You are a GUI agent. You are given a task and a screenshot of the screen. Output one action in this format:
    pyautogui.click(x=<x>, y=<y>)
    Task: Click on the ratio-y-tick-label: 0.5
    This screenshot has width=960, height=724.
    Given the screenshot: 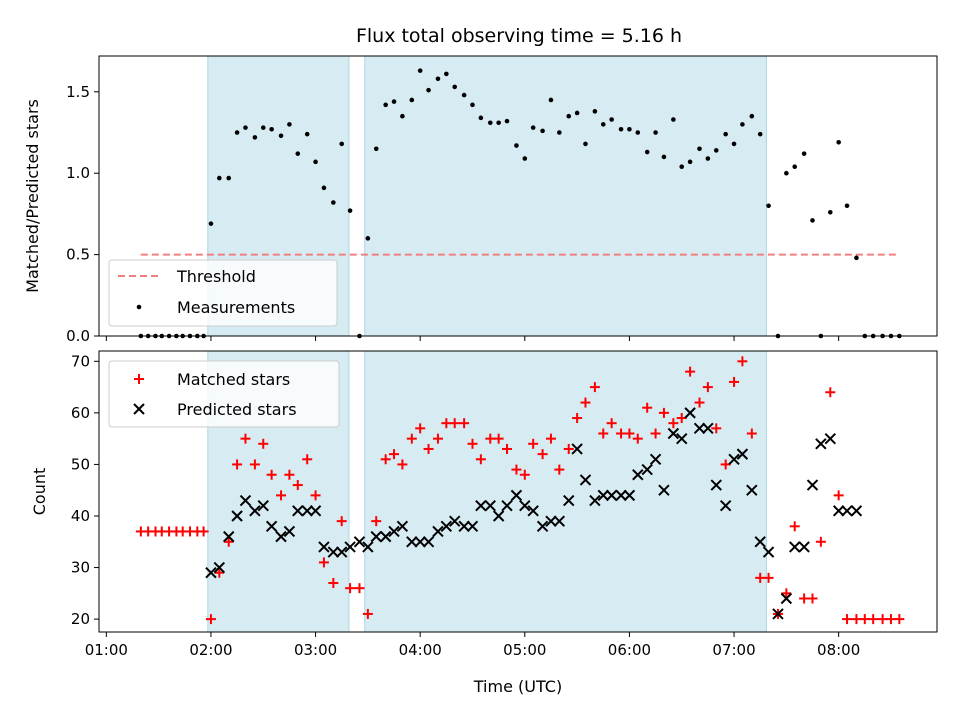 What is the action you would take?
    pyautogui.click(x=78, y=255)
    